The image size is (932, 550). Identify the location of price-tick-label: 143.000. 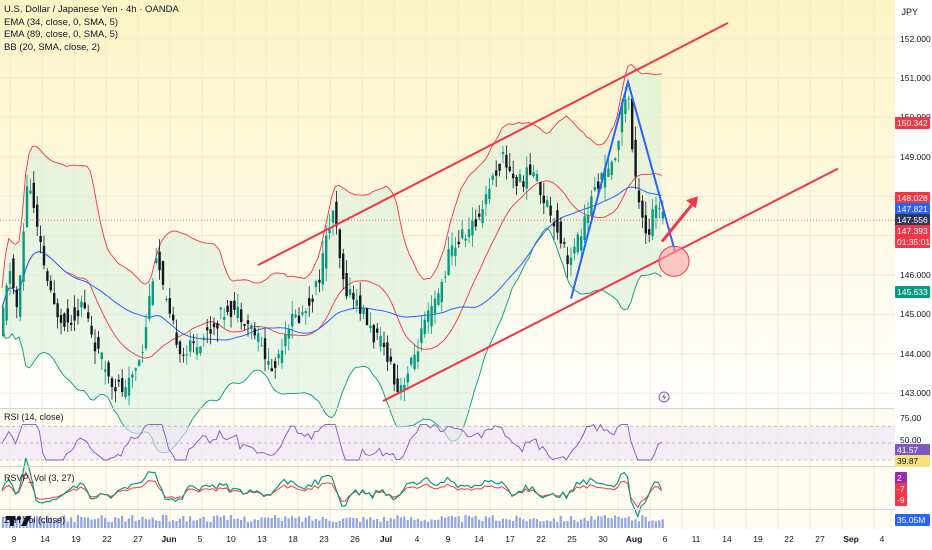
(915, 393).